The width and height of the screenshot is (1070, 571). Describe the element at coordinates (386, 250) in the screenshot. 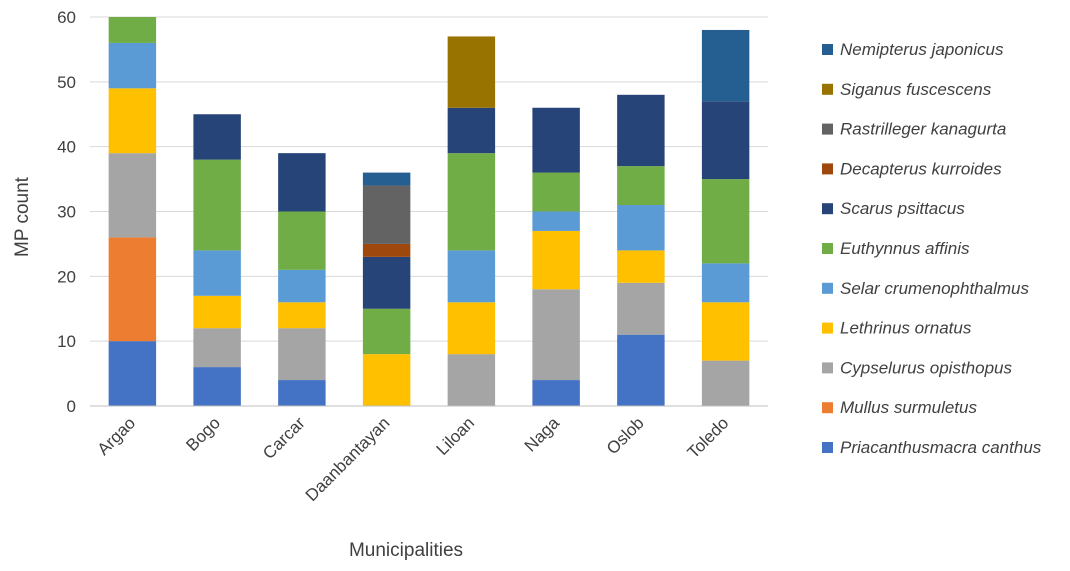

I see `bar-segment: Decapterus kurroides — Daanbantayan: 2` at that location.